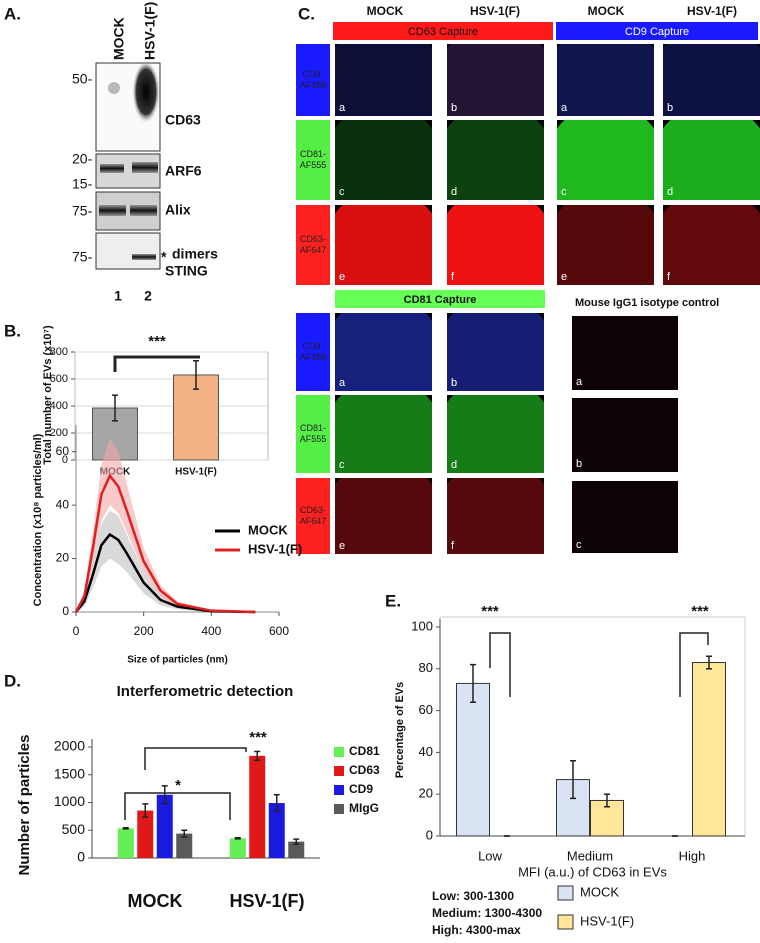  I want to click on chart-title: Interferometric detection, so click(205, 691).